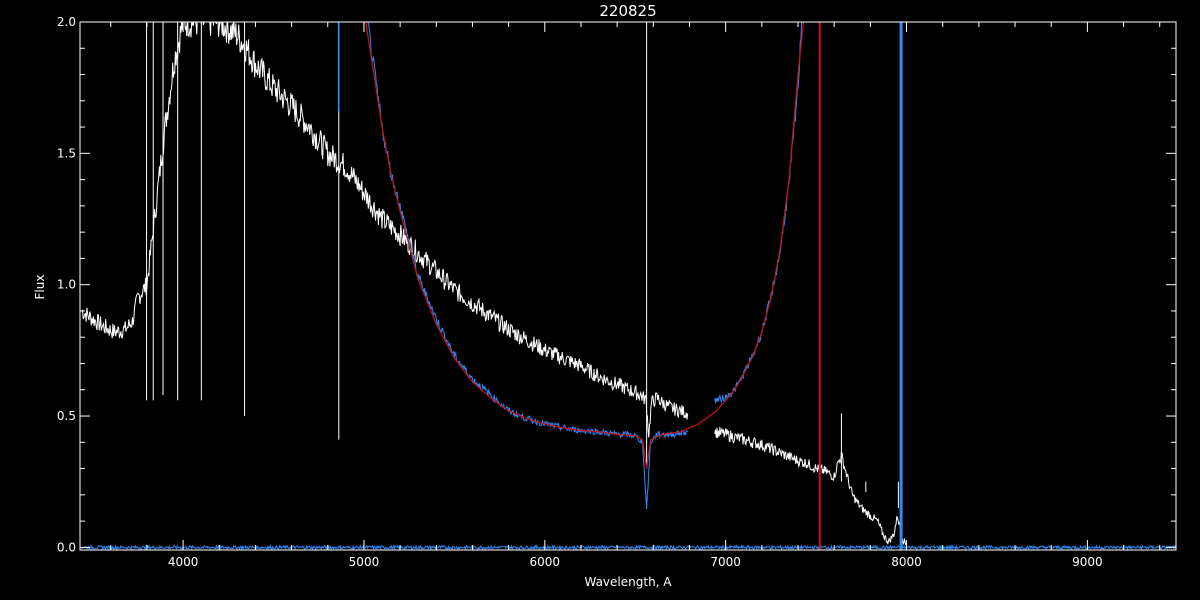 This screenshot has width=1200, height=600. I want to click on x-tick-label-2: 6000, so click(545, 562).